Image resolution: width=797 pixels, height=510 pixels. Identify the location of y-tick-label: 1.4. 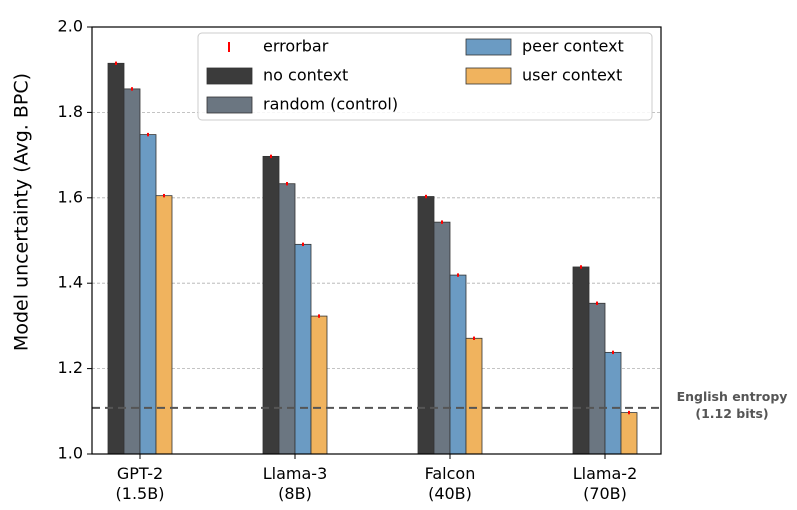
(70, 282).